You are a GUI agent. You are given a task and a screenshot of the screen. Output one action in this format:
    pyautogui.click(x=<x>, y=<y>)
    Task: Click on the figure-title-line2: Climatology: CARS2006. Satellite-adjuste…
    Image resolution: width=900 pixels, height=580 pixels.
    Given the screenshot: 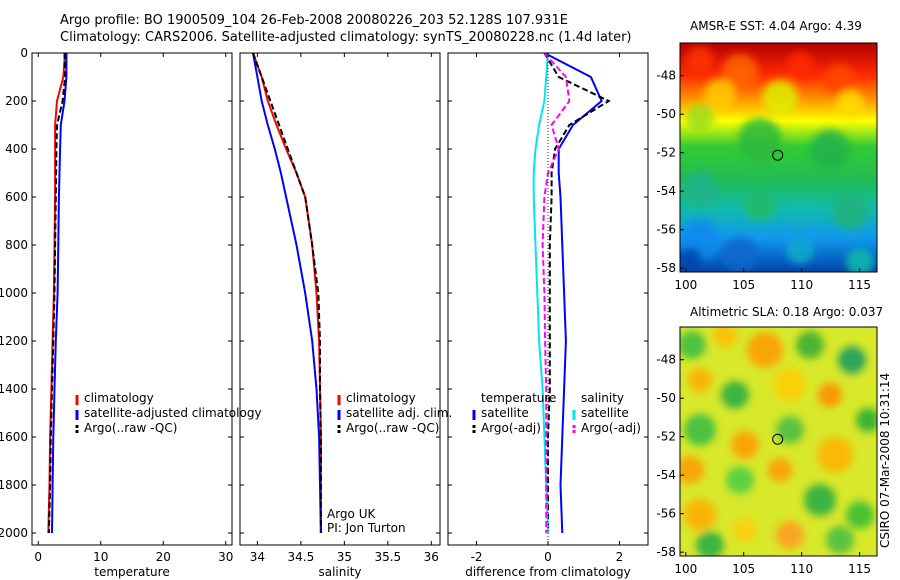 What is the action you would take?
    pyautogui.click(x=346, y=37)
    